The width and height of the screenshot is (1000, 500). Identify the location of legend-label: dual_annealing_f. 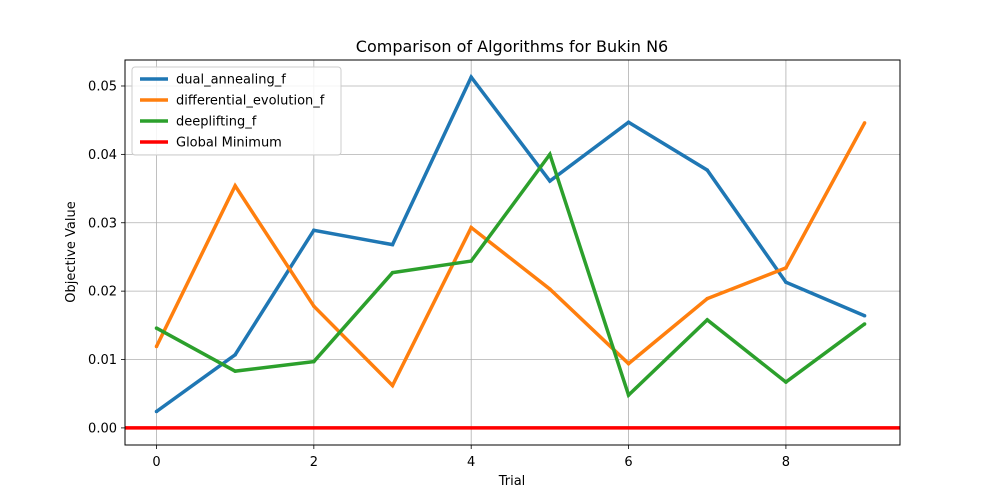
(231, 80).